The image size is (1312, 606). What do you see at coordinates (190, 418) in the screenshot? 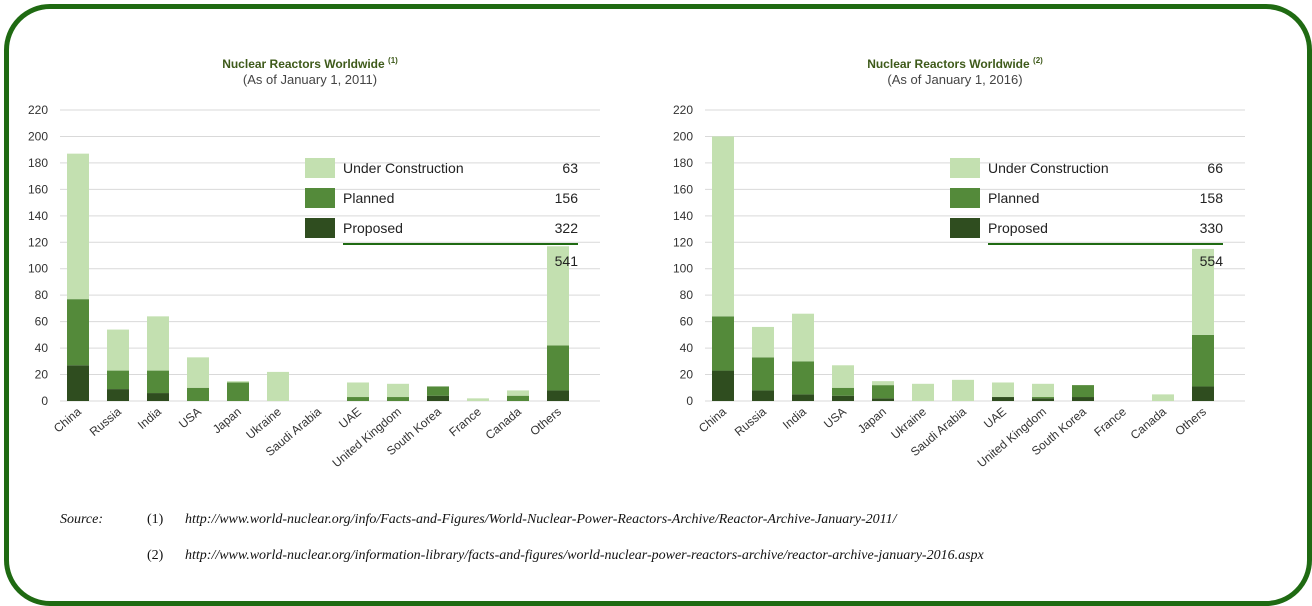
I see `x-tick-label: USA` at bounding box center [190, 418].